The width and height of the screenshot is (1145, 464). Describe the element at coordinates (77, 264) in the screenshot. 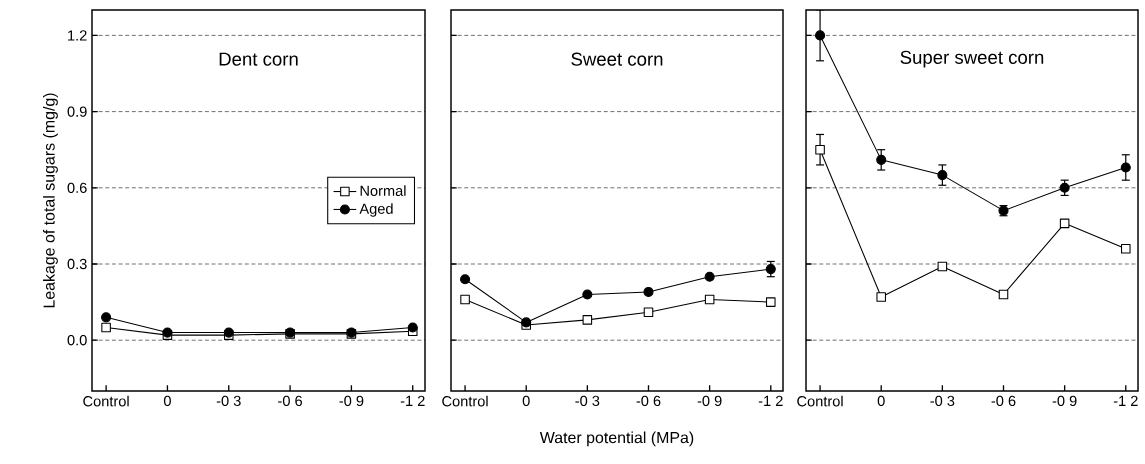

I see `y-tick-label: 0.3` at that location.